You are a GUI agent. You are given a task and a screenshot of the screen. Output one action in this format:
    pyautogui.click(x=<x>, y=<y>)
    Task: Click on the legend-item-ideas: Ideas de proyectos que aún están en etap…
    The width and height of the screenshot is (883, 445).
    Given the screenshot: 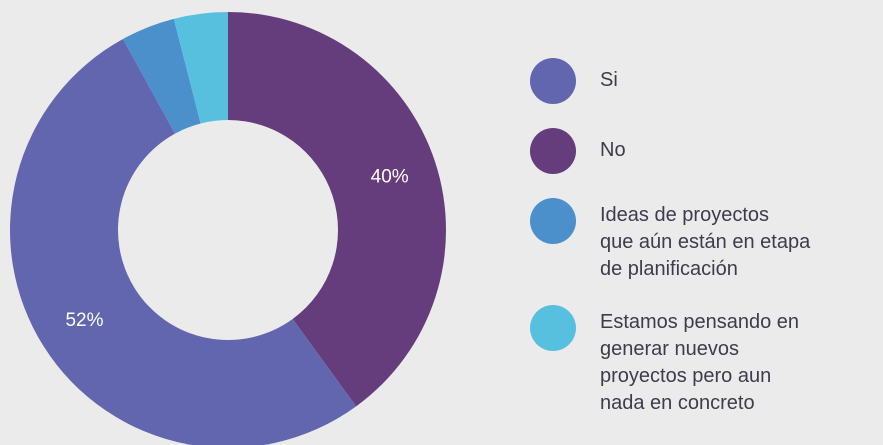 What is the action you would take?
    pyautogui.click(x=705, y=240)
    